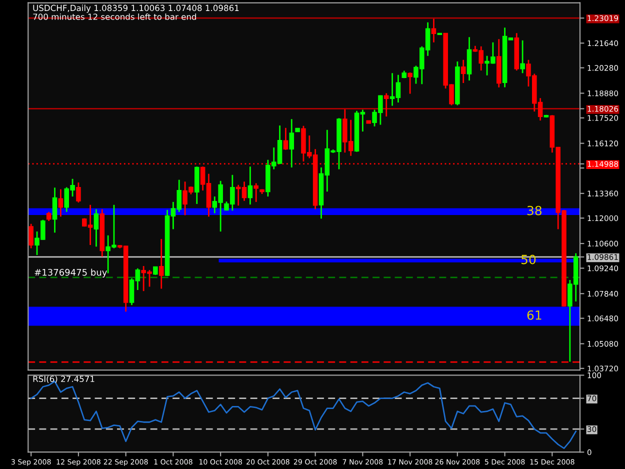  I want to click on band-label: 38, so click(534, 211).